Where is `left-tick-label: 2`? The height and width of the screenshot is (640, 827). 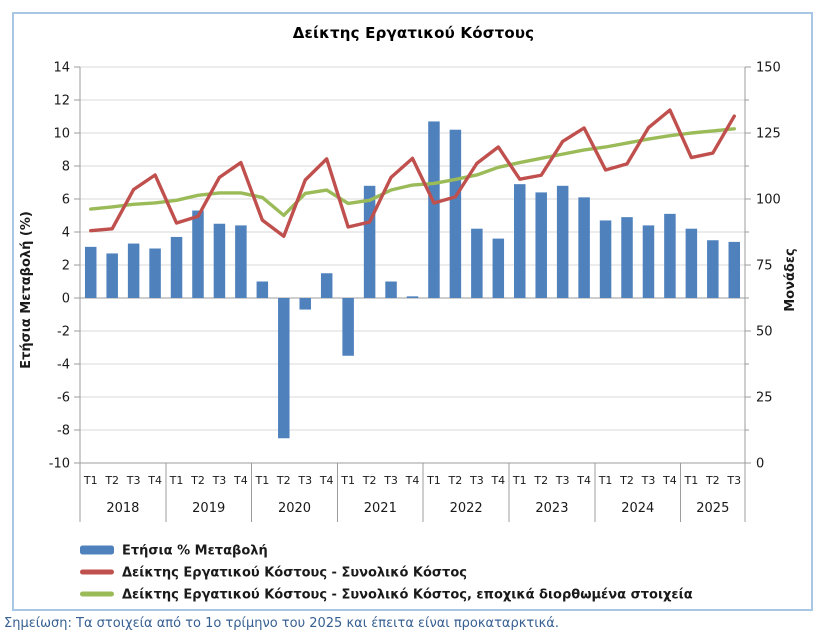 left-tick-label: 2 is located at coordinates (66, 266).